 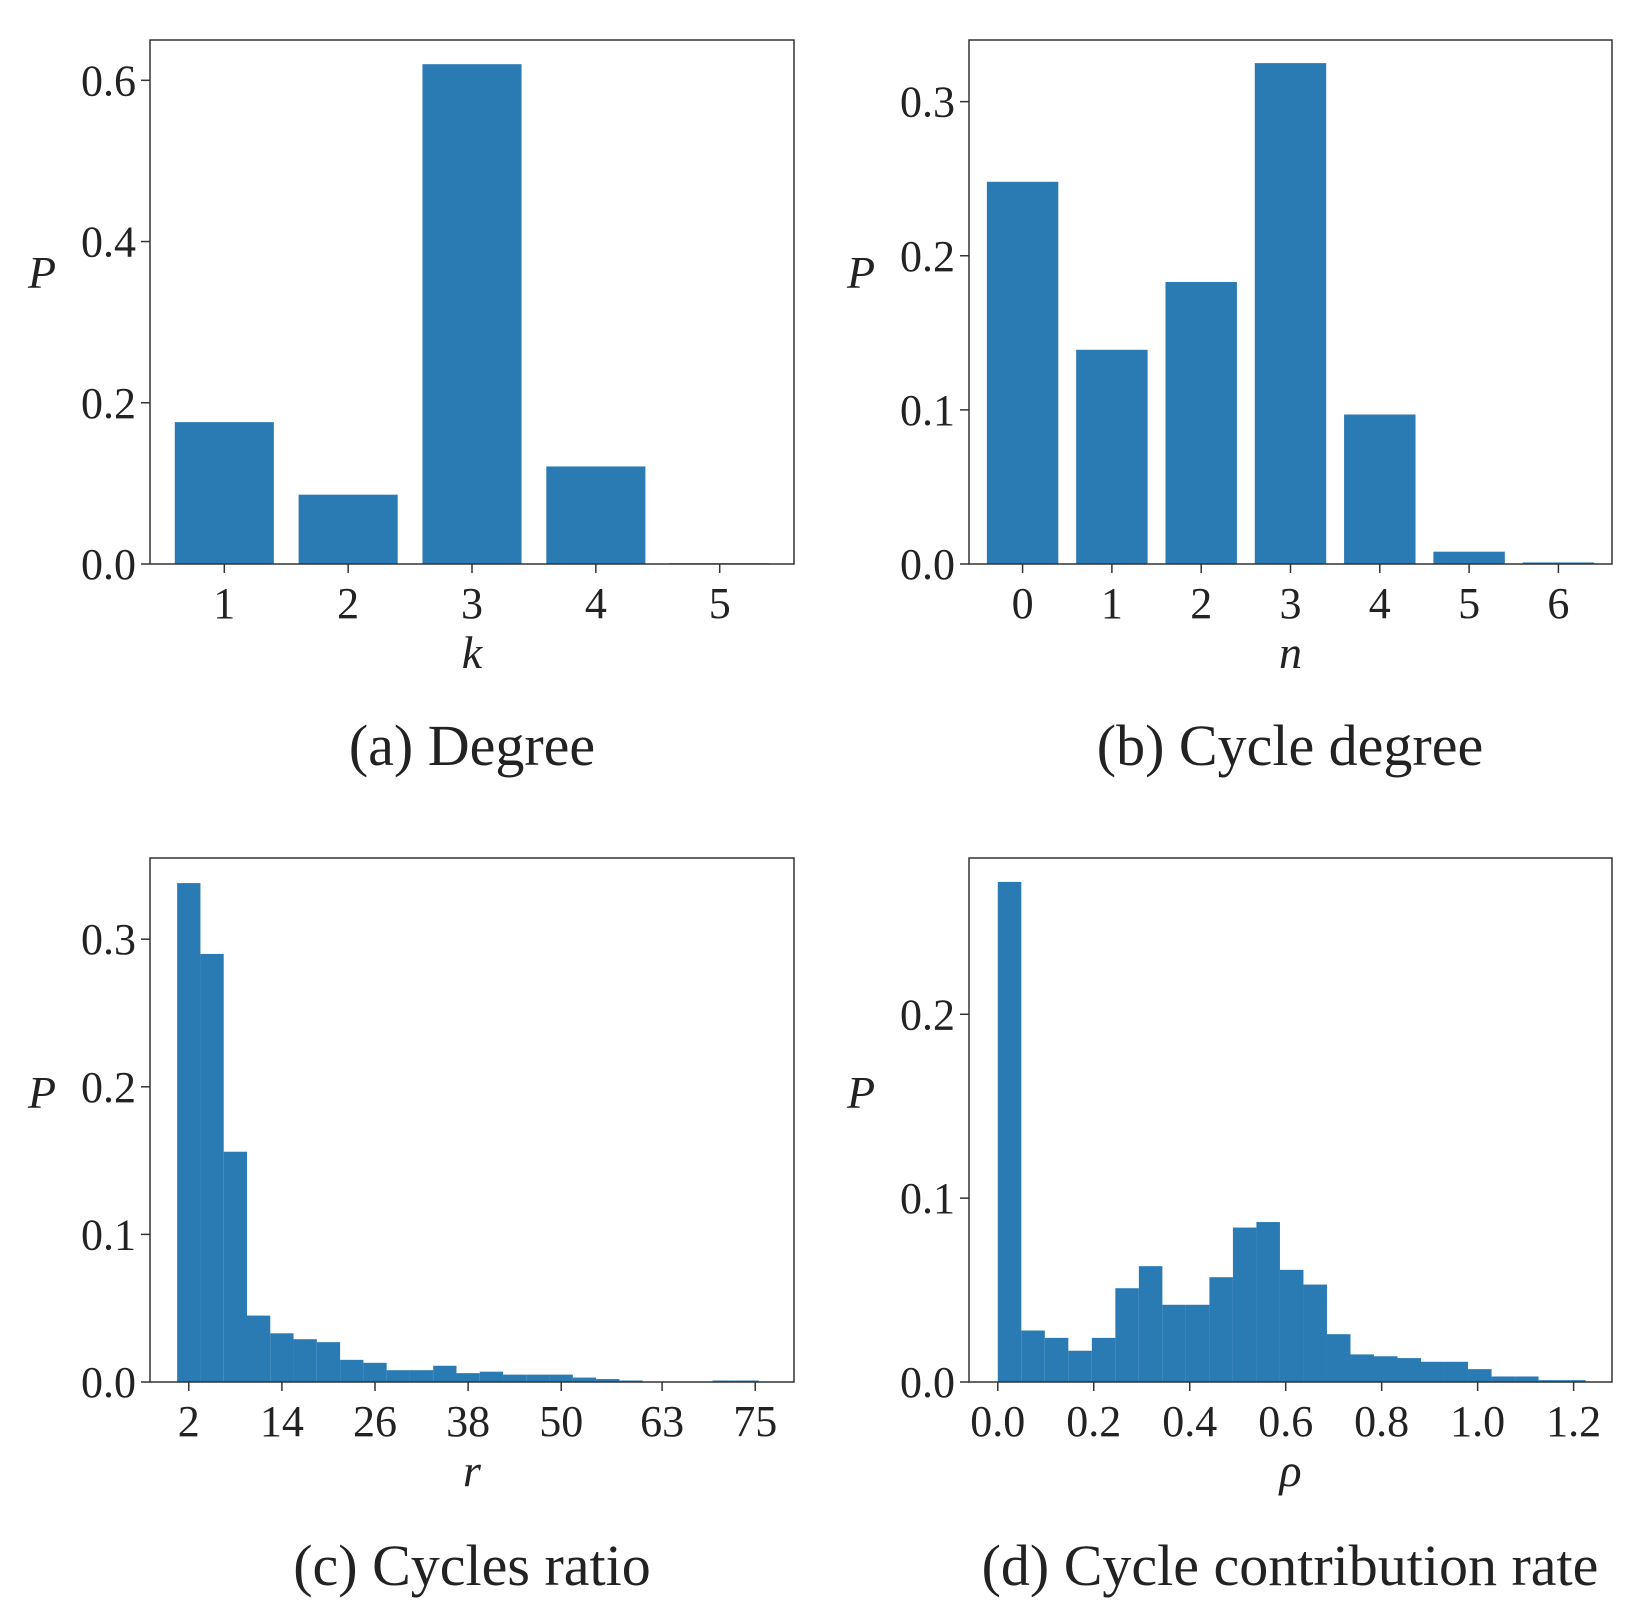 What do you see at coordinates (472, 745) in the screenshot?
I see `panel-caption: (a) Degree` at bounding box center [472, 745].